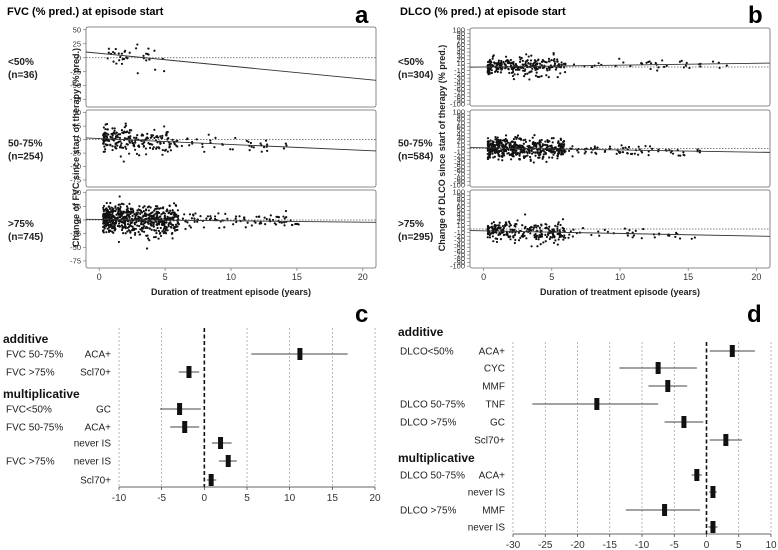 This screenshot has width=778, height=550. Describe the element at coordinates (459, 155) in the screenshot. I see `y-tick-label: -20` at that location.